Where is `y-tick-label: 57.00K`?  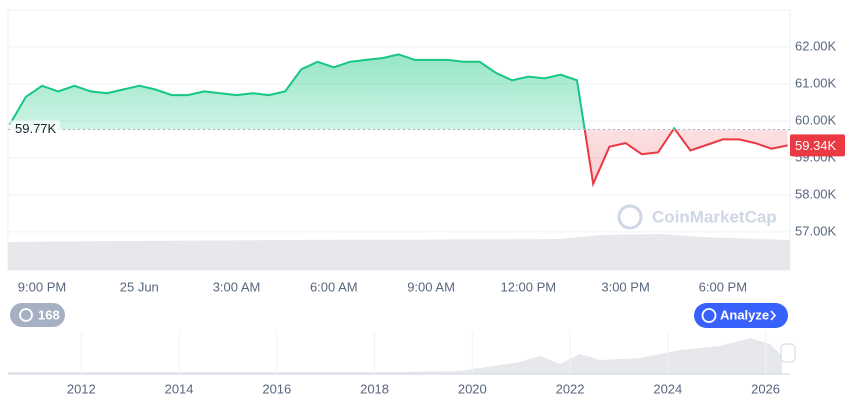 y-tick-label: 57.00K is located at coordinates (816, 230).